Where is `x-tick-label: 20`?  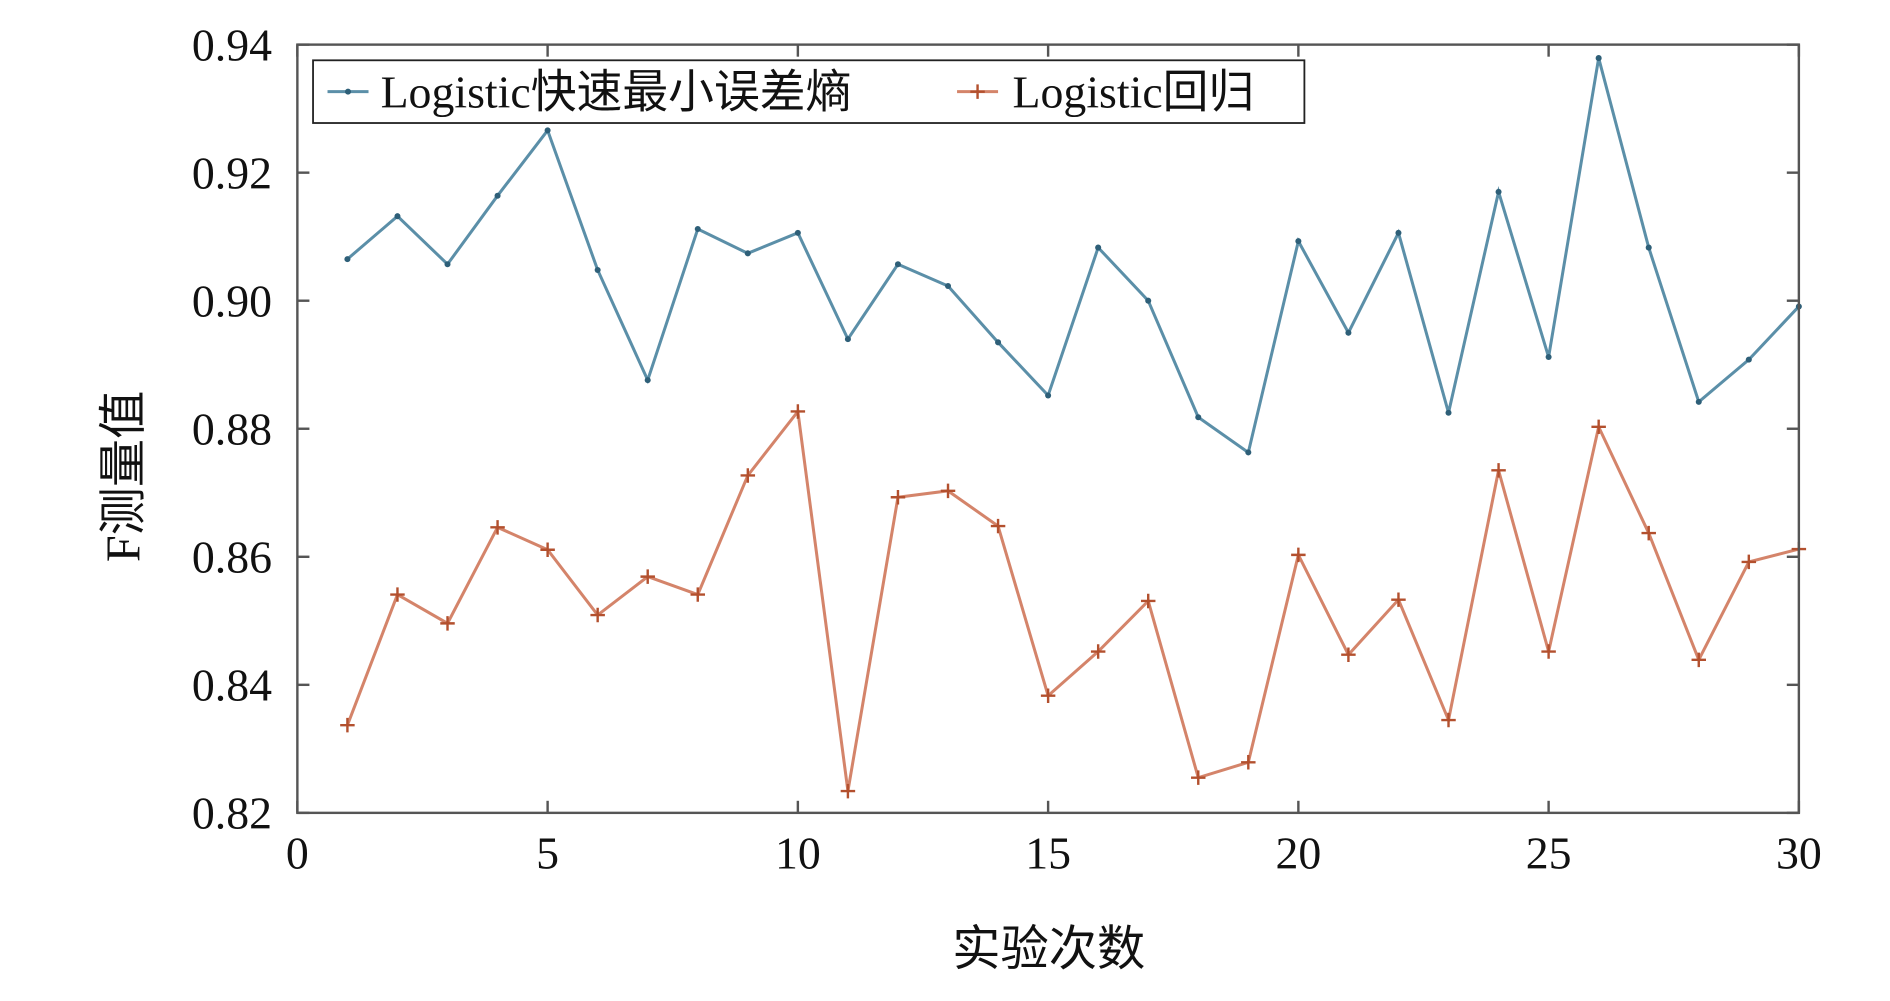 x-tick-label: 20 is located at coordinates (1298, 852).